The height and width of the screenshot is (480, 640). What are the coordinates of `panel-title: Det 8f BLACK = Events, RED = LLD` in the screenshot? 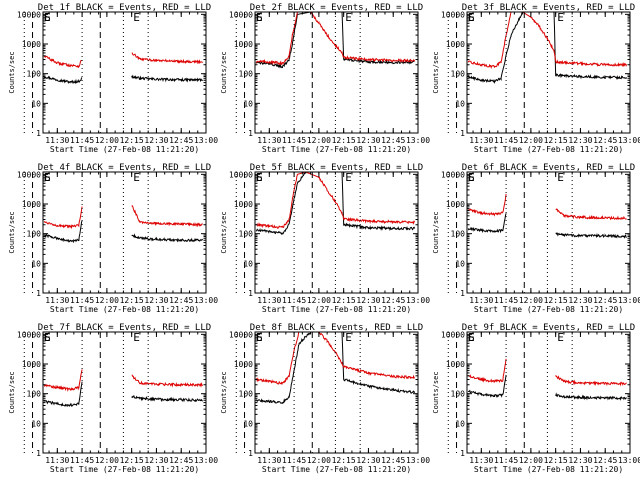 It's located at (336, 328).